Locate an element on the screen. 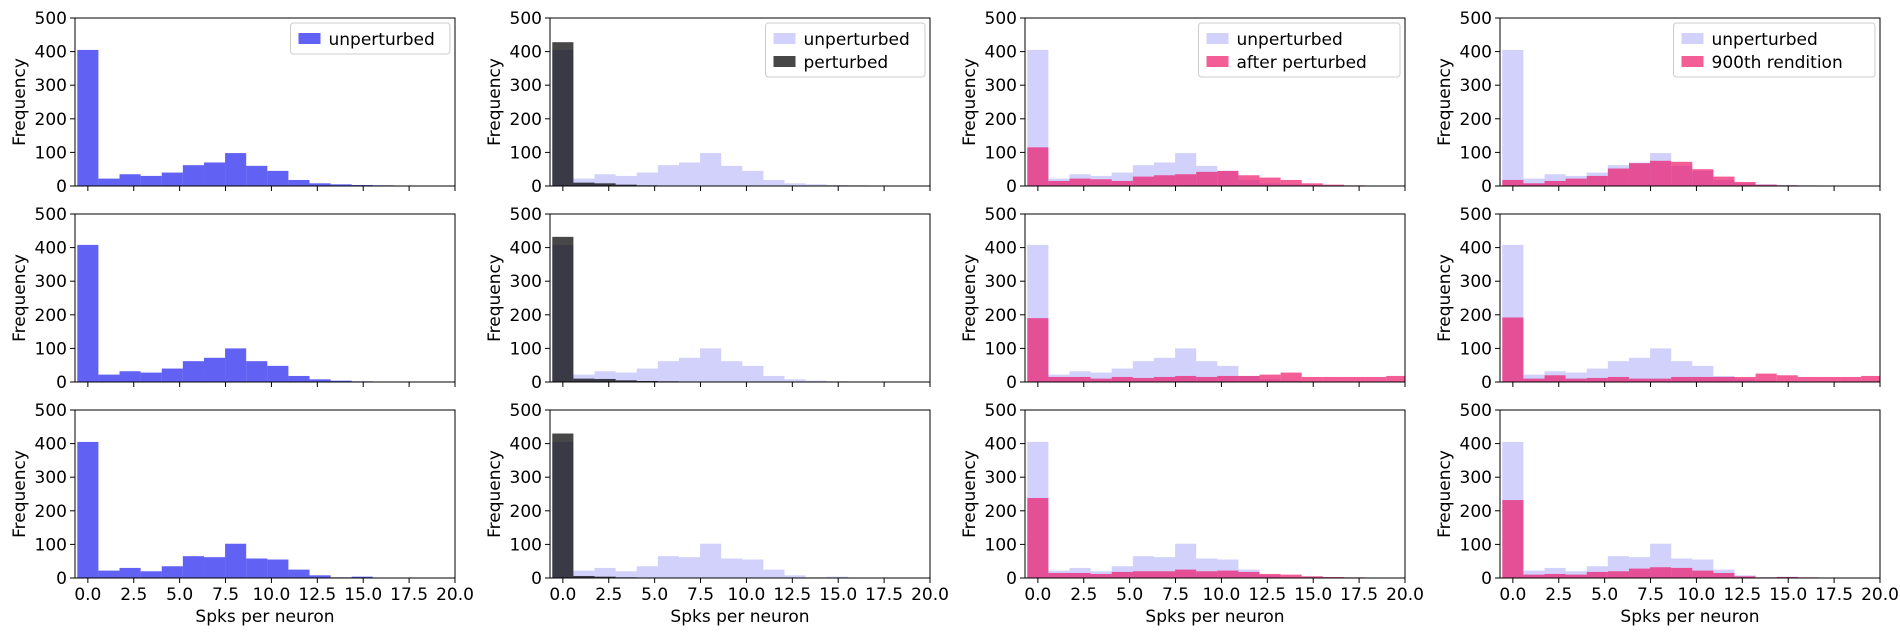 This screenshot has height=633, width=1900. subplot-r1-c0: 0 100 200 300 400 500 Frequency is located at coordinates (233, 299).